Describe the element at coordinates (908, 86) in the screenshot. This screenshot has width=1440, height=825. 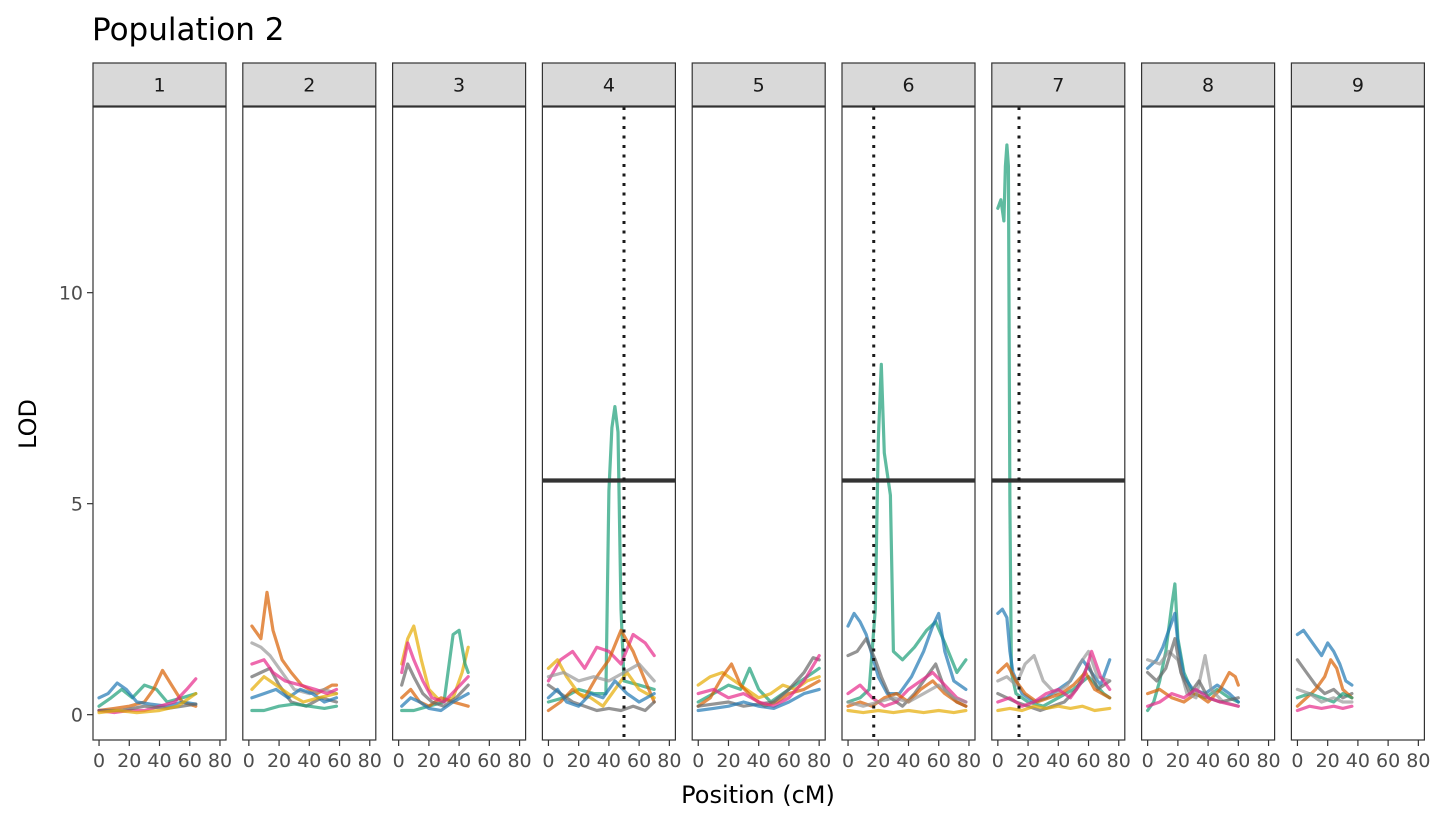
I see `facet-strip-label: 6` at that location.